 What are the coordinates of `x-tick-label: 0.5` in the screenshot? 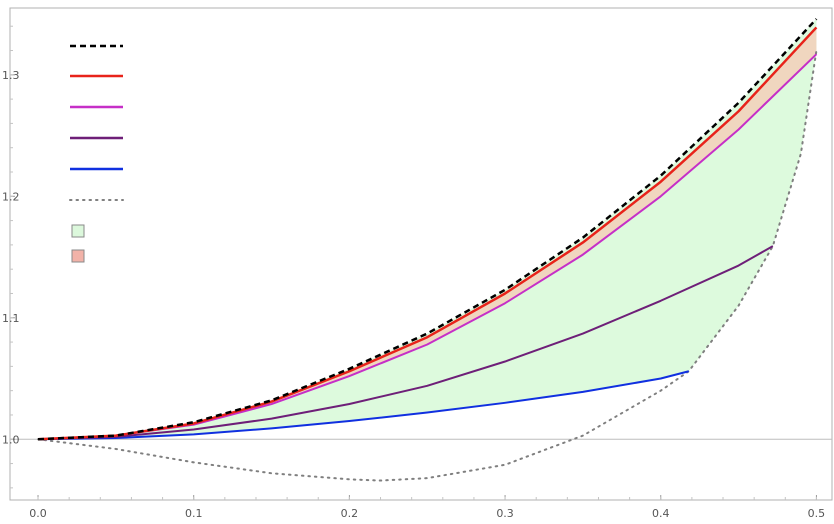 It's located at (817, 513).